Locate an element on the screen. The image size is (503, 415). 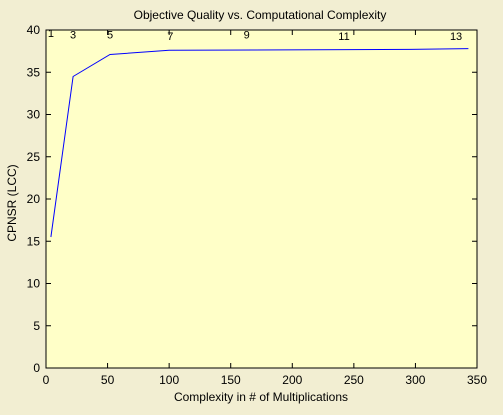
x-tick-label: 100 is located at coordinates (169, 380).